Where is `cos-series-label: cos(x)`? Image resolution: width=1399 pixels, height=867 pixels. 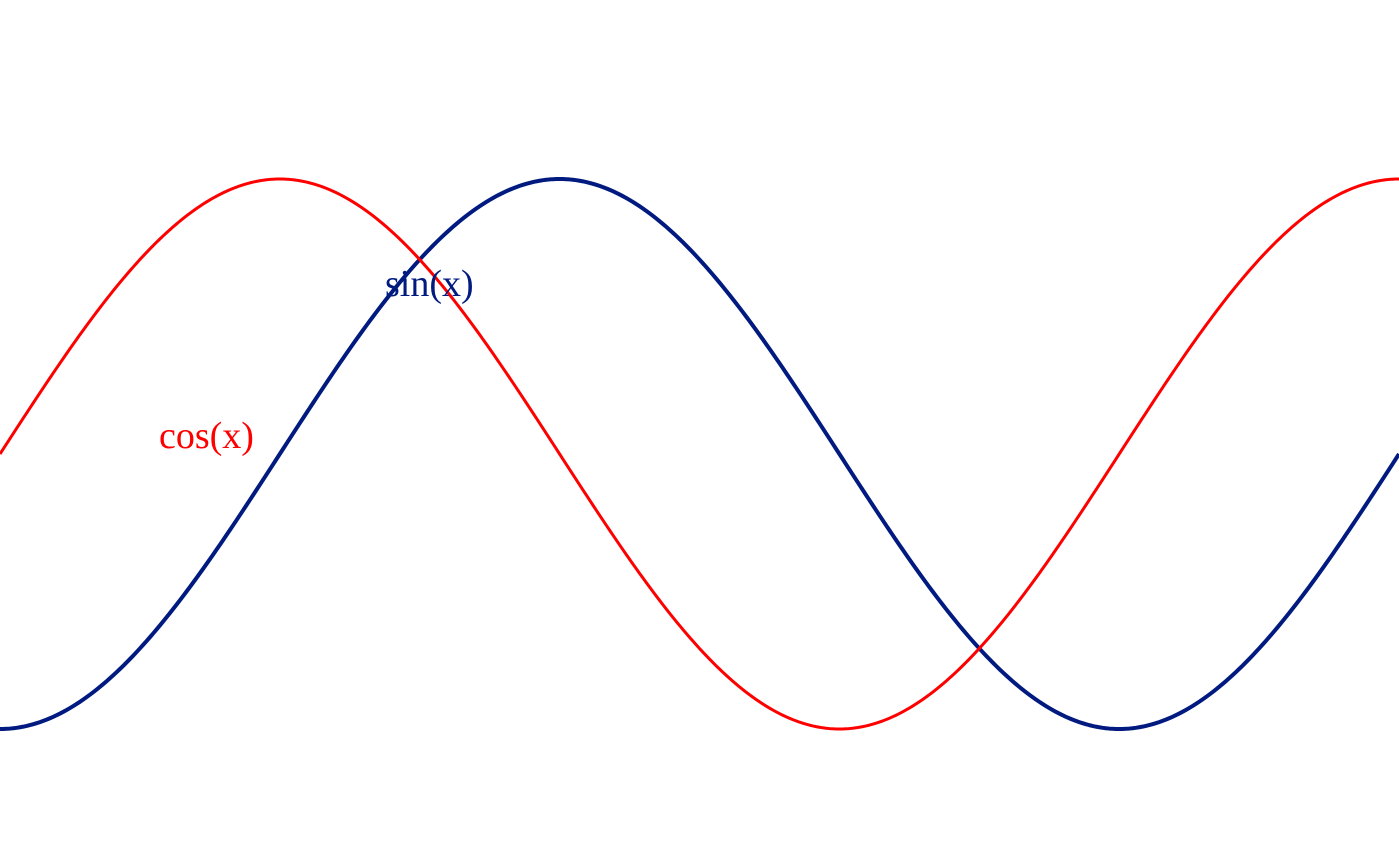
cos-series-label: cos(x) is located at coordinates (206, 436).